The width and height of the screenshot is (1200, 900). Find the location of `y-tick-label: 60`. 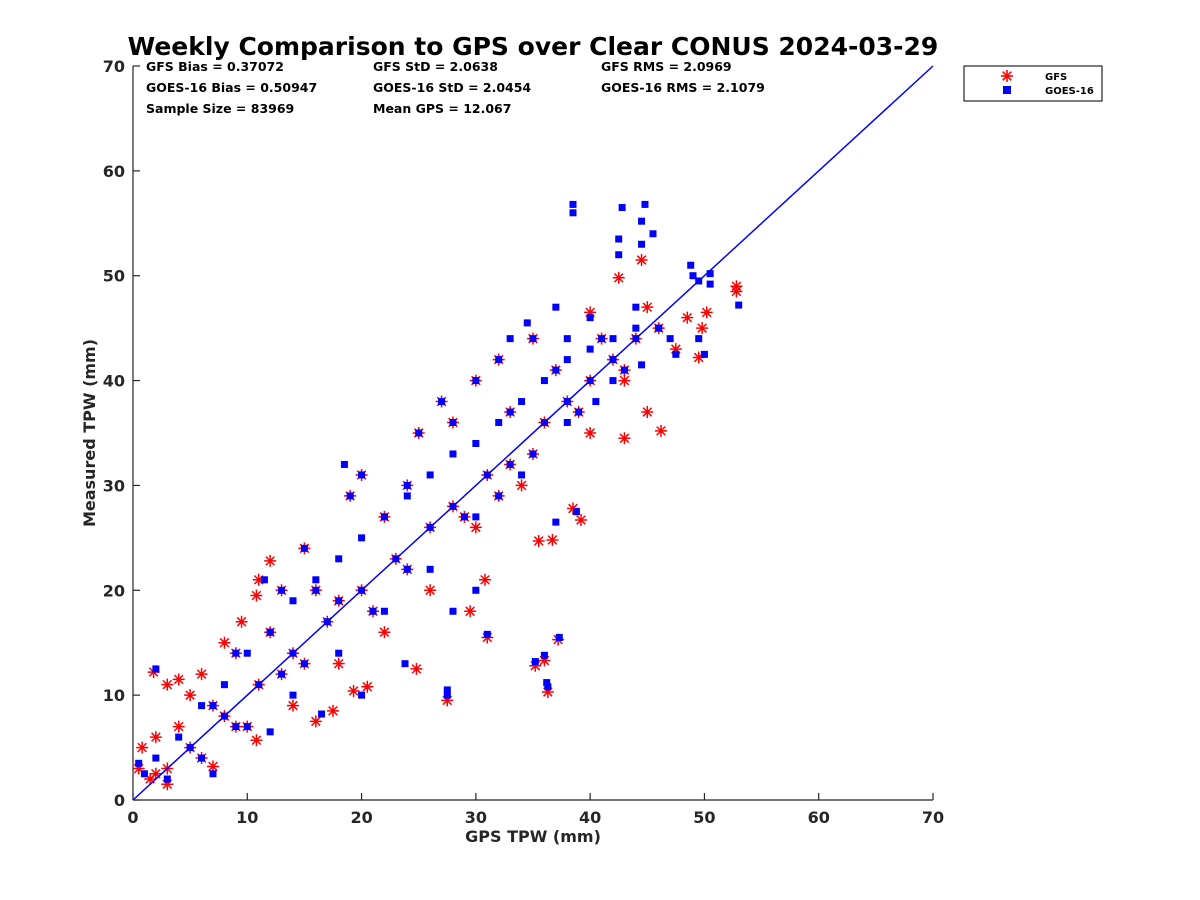

y-tick-label: 60 is located at coordinates (114, 171).